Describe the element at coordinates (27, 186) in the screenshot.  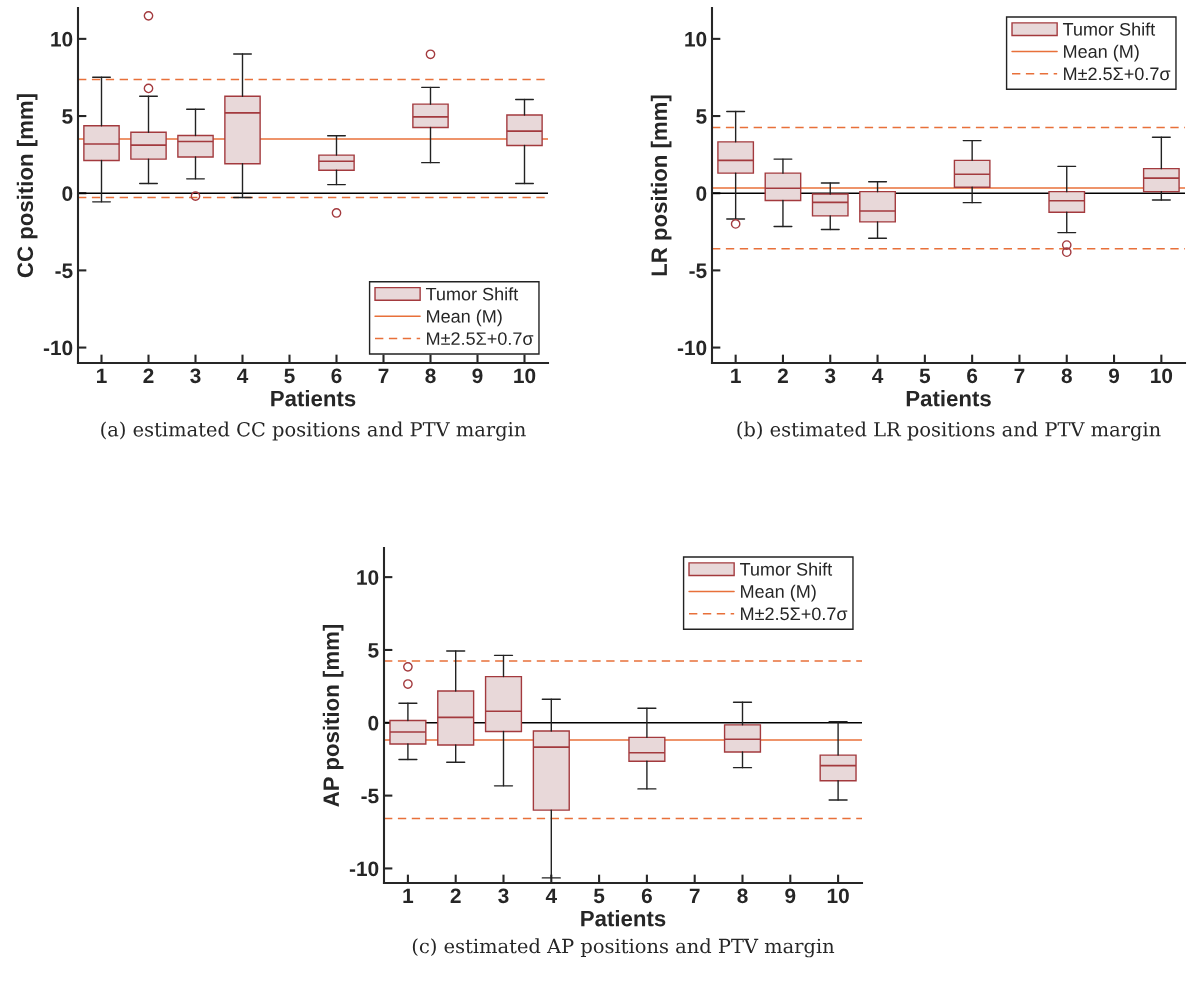
I see `y-axis-title: CC position [mm]` at that location.